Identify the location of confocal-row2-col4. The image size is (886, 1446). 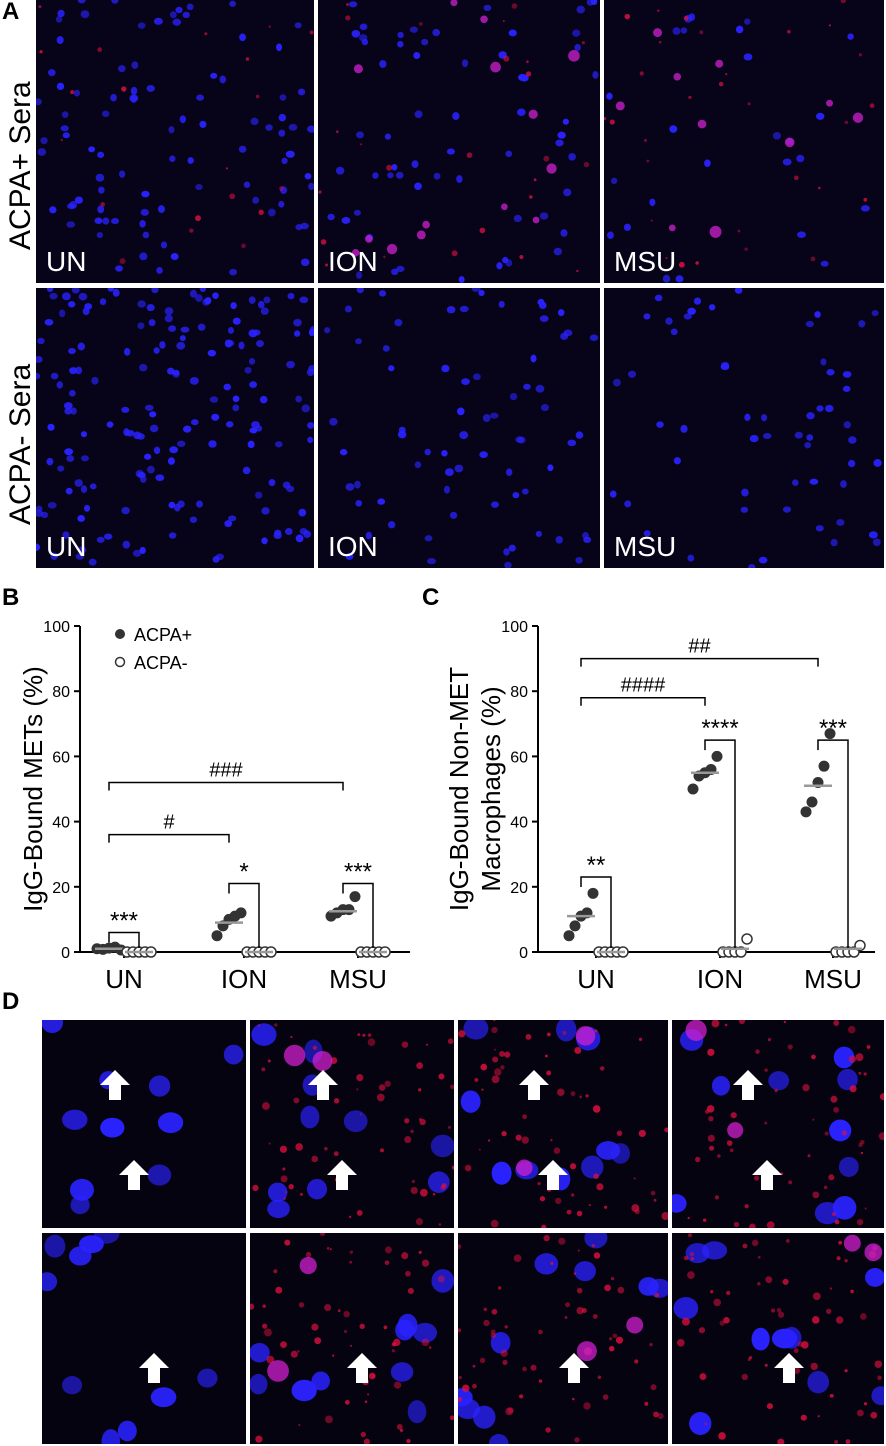
(778, 1338).